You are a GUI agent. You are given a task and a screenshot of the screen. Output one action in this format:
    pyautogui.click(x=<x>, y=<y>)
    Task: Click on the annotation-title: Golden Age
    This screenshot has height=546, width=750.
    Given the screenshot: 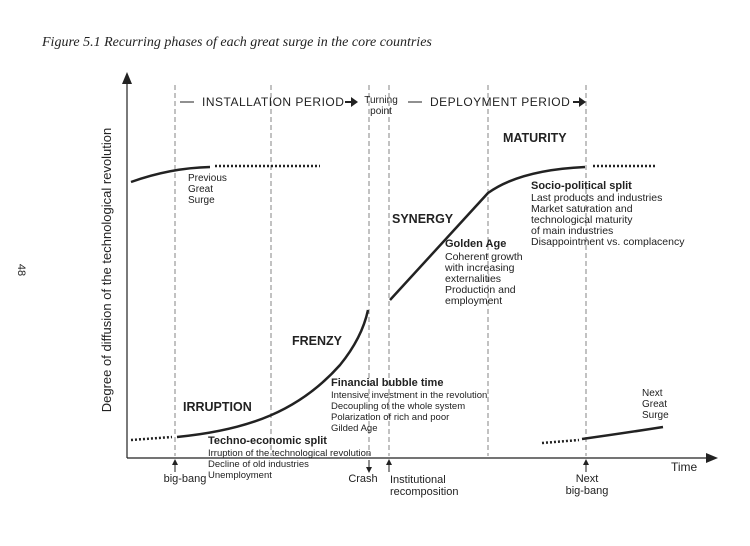 What is the action you would take?
    pyautogui.click(x=475, y=244)
    